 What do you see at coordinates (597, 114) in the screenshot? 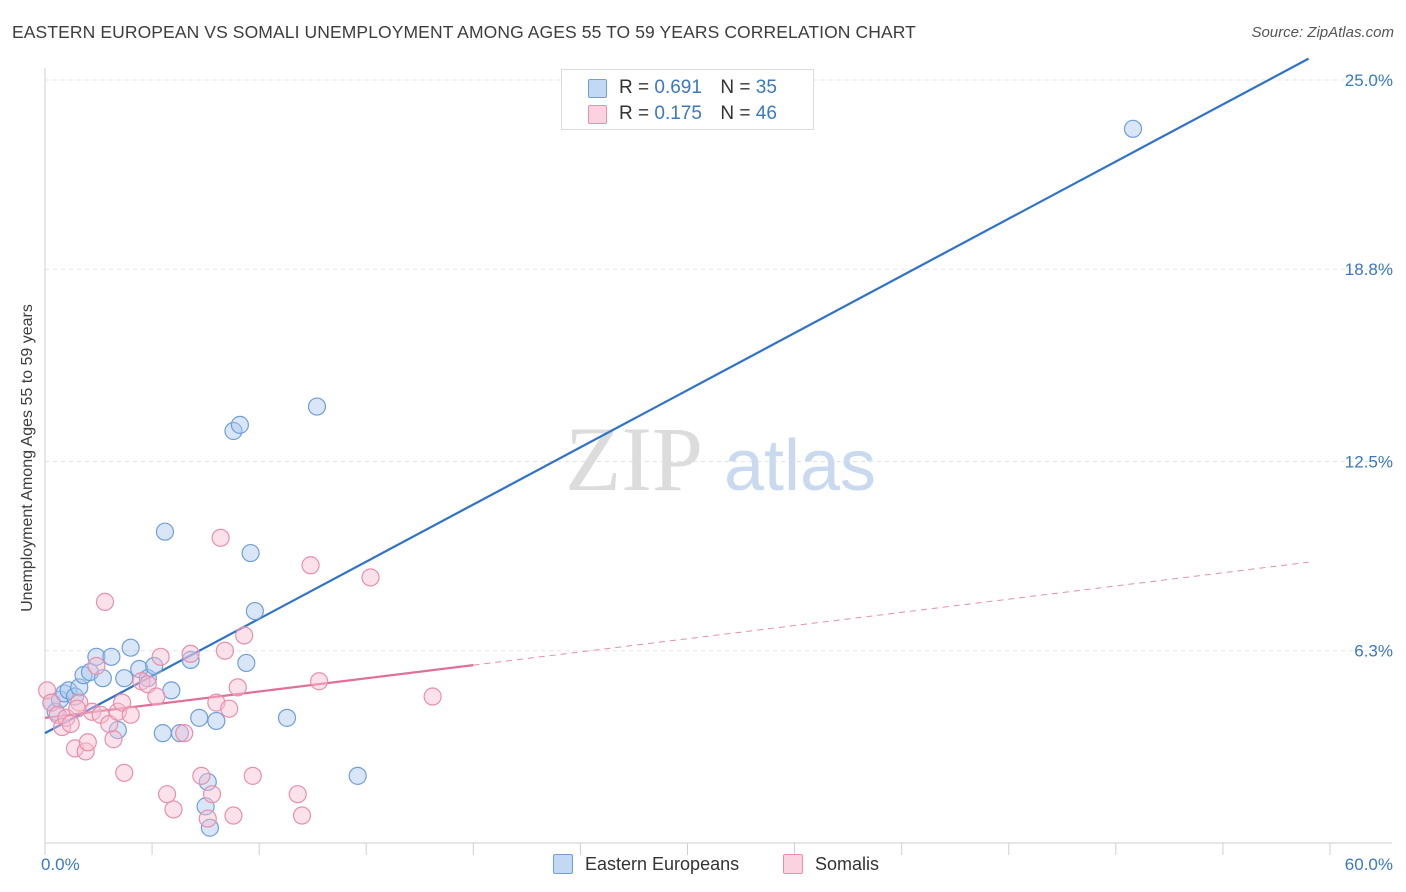
I see `legend-swatch-pink` at bounding box center [597, 114].